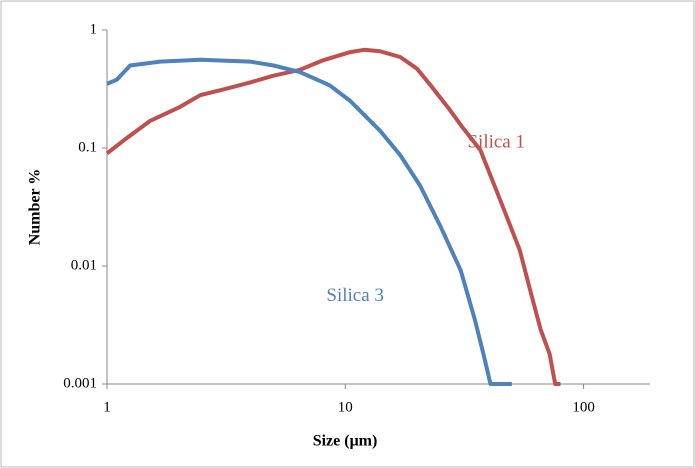  I want to click on x-tick-label: 1, so click(107, 407).